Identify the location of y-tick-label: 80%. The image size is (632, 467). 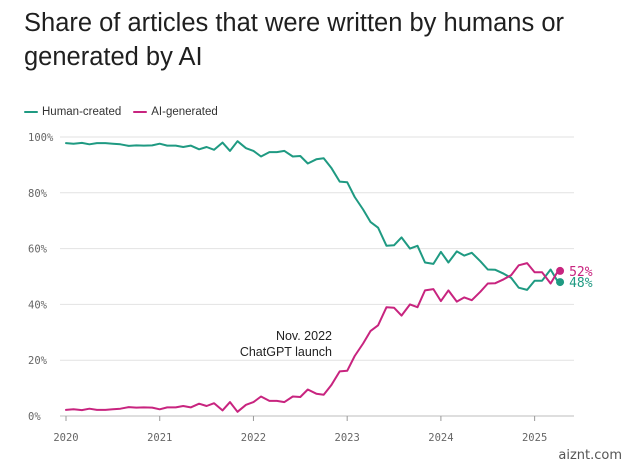
(38, 194).